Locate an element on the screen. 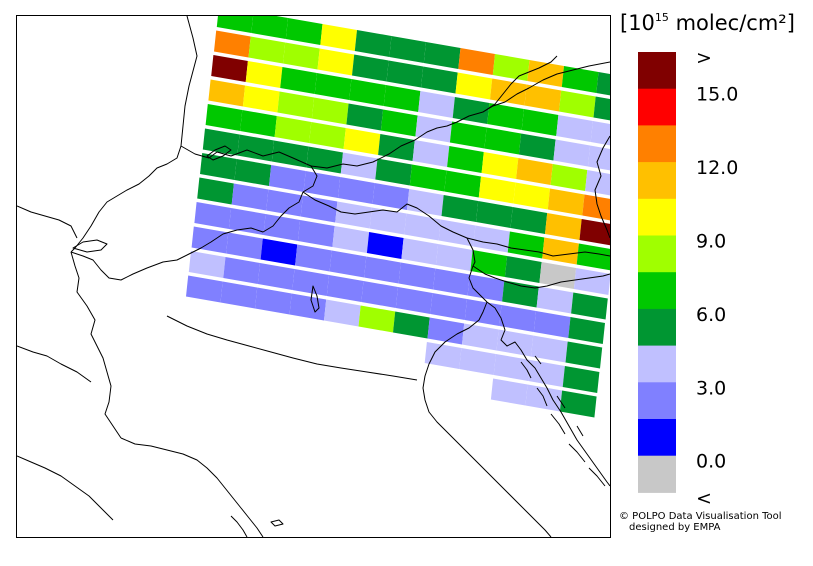 This screenshot has width=813, height=566. border-switzerland-italy is located at coordinates (187, 236).